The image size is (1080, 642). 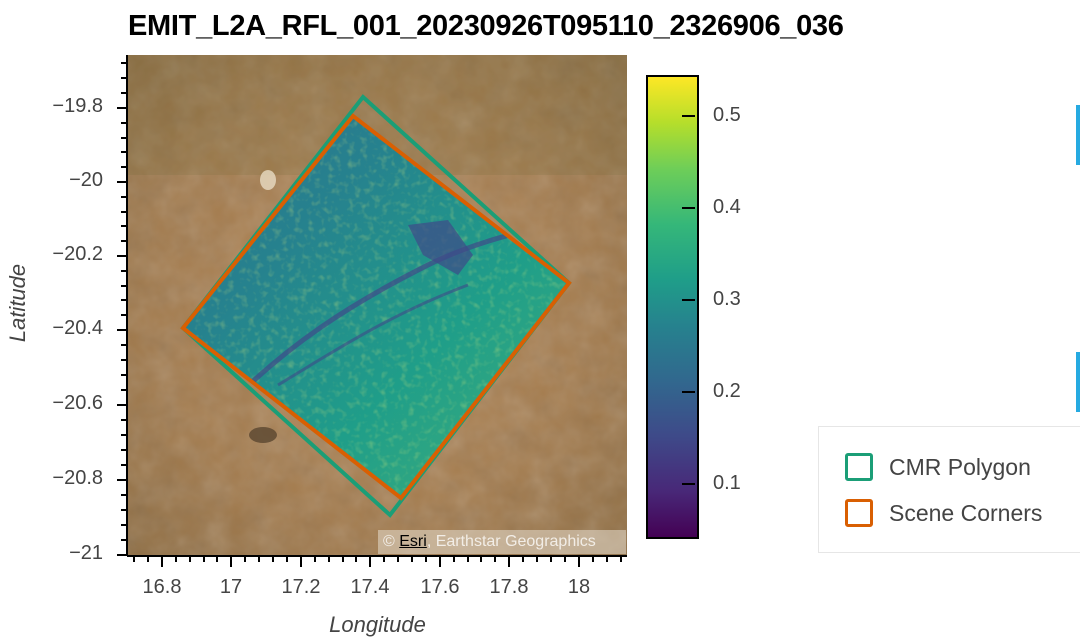 What do you see at coordinates (17, 303) in the screenshot?
I see `y-axis-label: Latitude` at bounding box center [17, 303].